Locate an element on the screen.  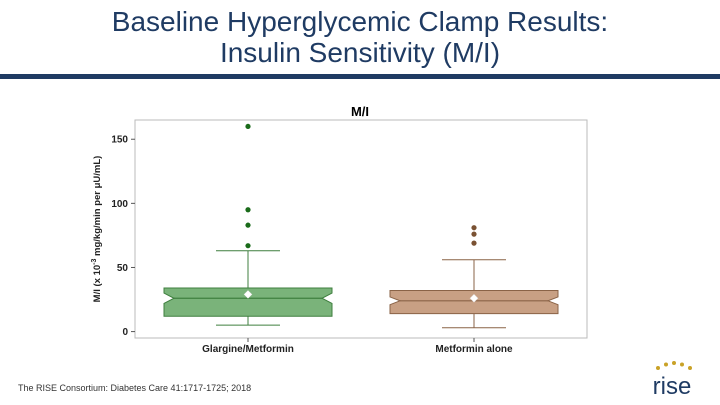
y-tick-label: 0 is located at coordinates (125, 332).